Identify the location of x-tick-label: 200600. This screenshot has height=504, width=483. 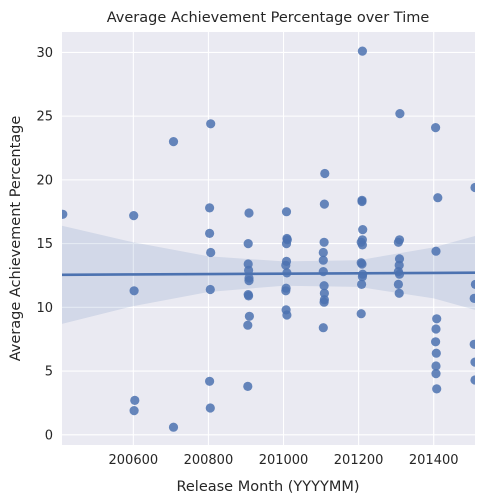
(134, 460).